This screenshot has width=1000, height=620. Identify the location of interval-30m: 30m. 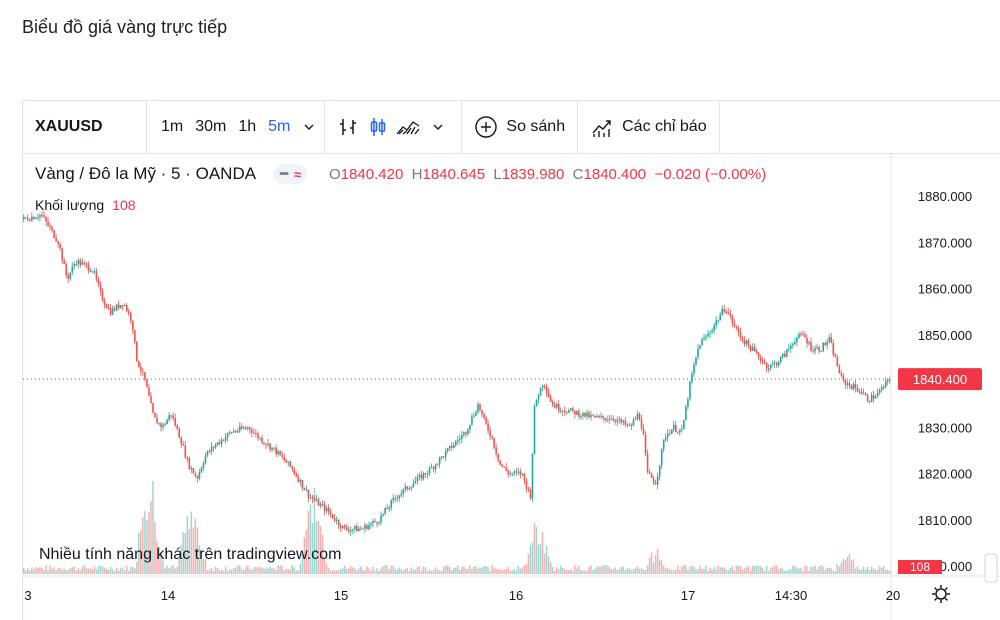
(211, 126).